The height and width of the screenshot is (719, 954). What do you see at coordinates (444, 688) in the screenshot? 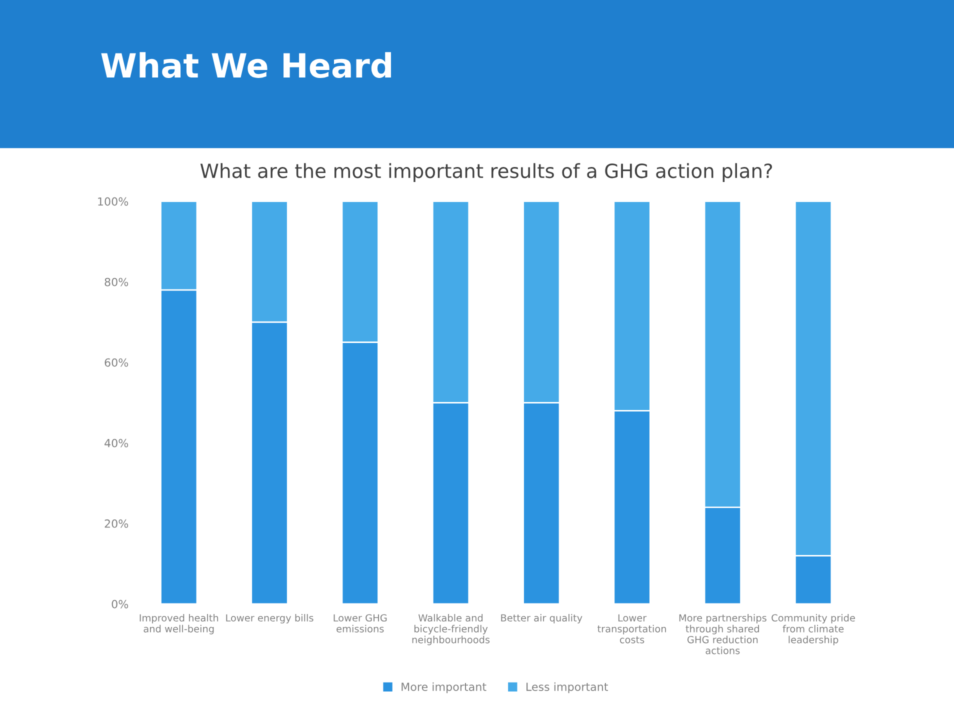
I see `legend-label: More important` at bounding box center [444, 688].